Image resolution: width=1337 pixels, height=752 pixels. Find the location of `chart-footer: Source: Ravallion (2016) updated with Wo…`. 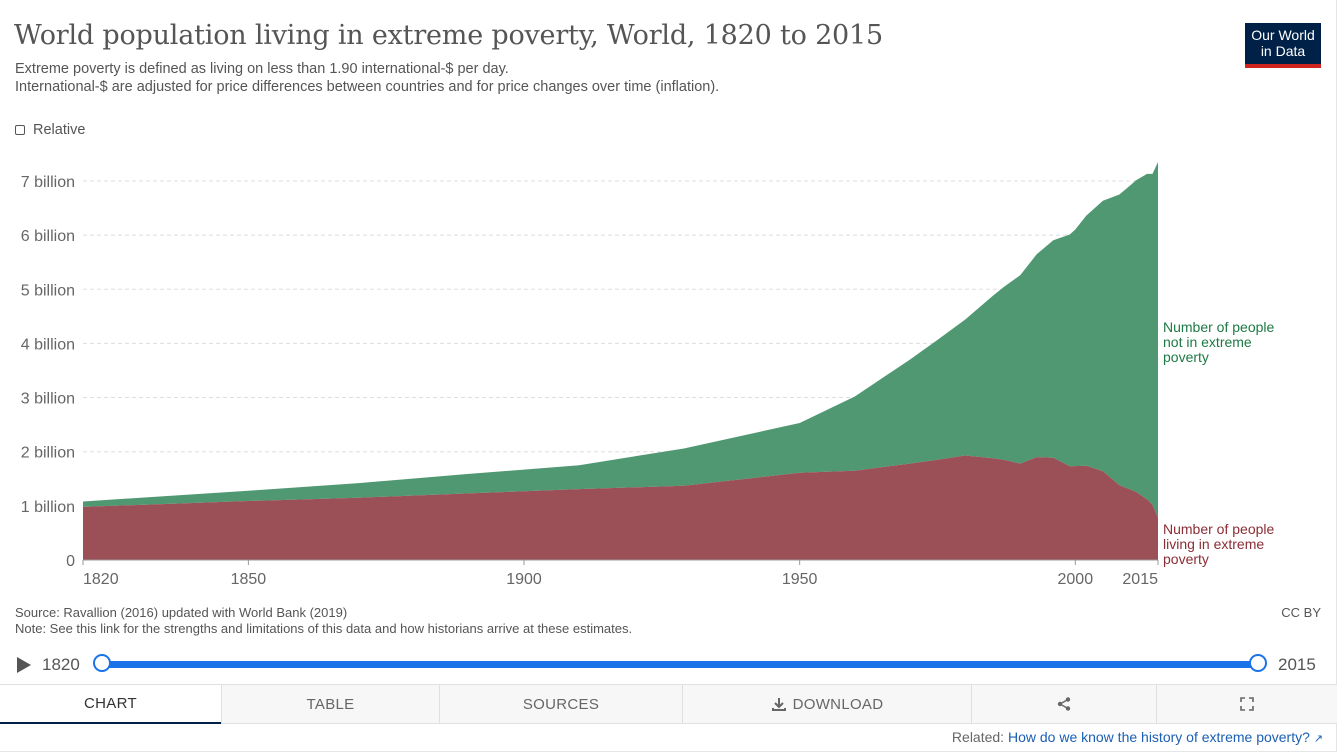

chart-footer: Source: Ravallion (2016) updated with Wo… is located at coordinates (323, 621).